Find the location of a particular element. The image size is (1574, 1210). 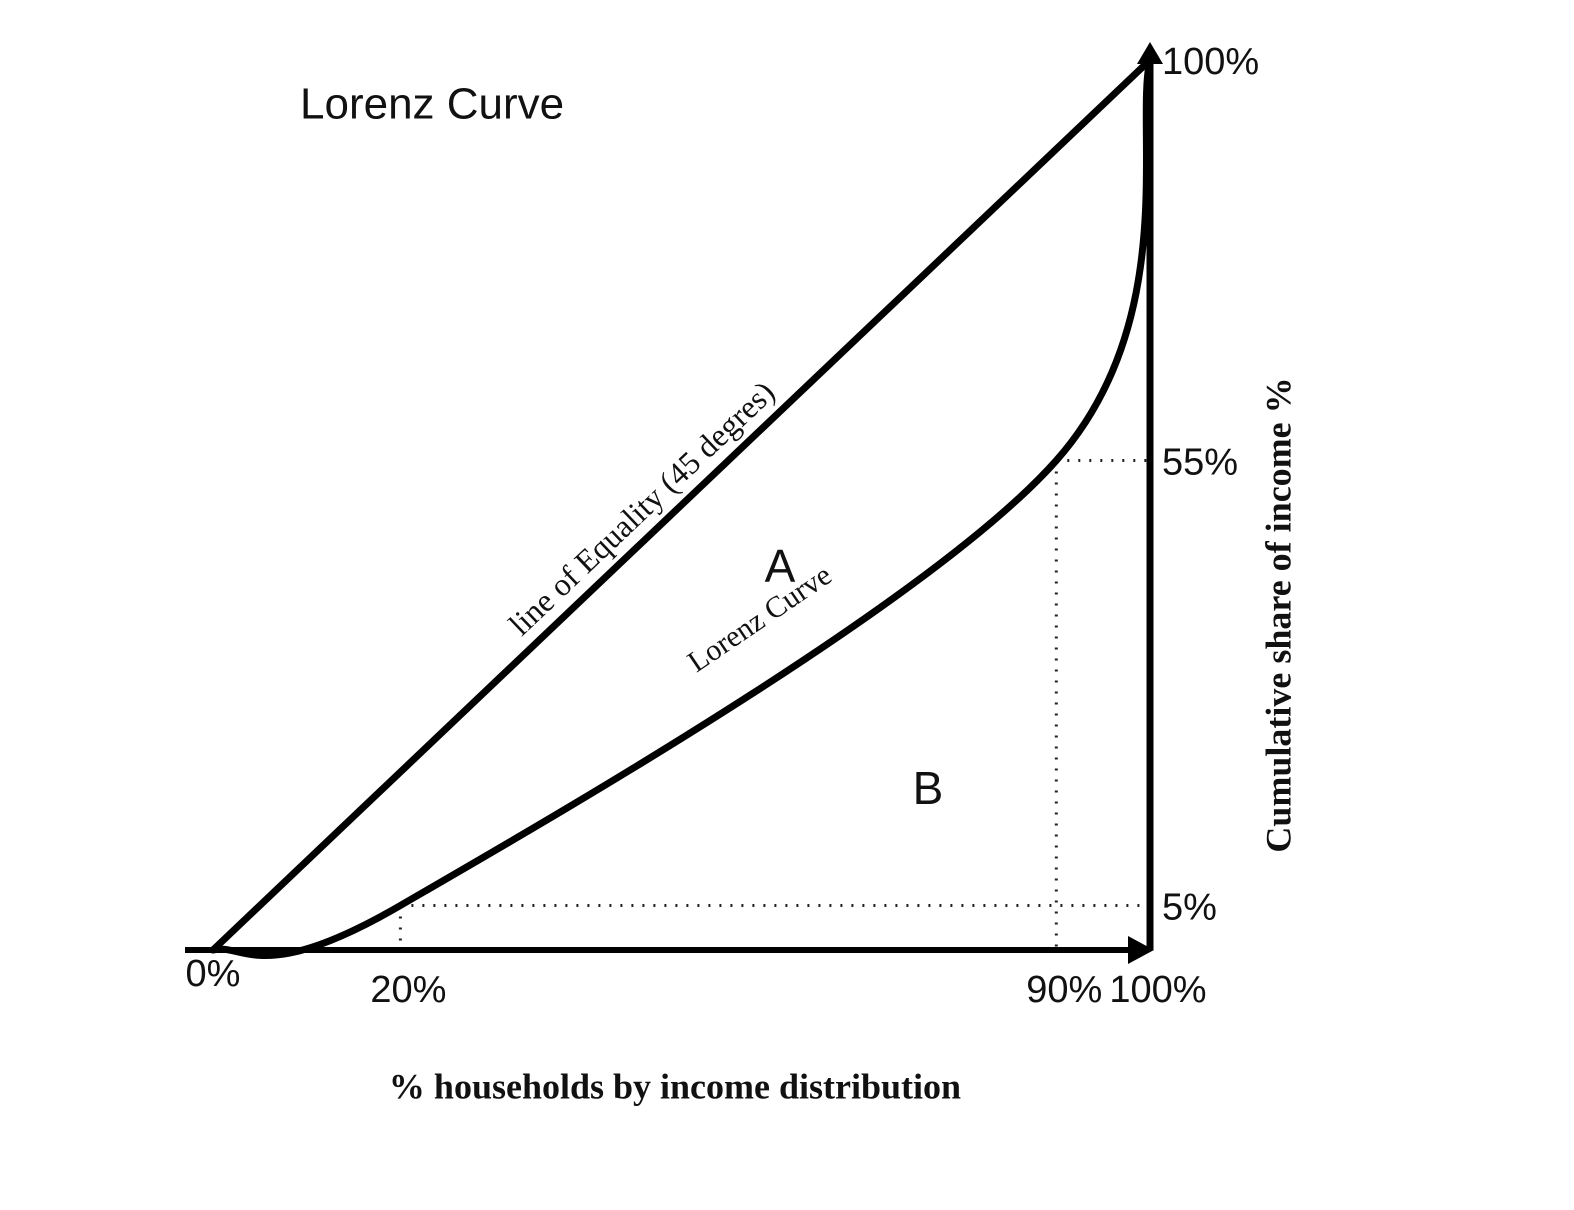

x-axis-arrow is located at coordinates (1141, 950).